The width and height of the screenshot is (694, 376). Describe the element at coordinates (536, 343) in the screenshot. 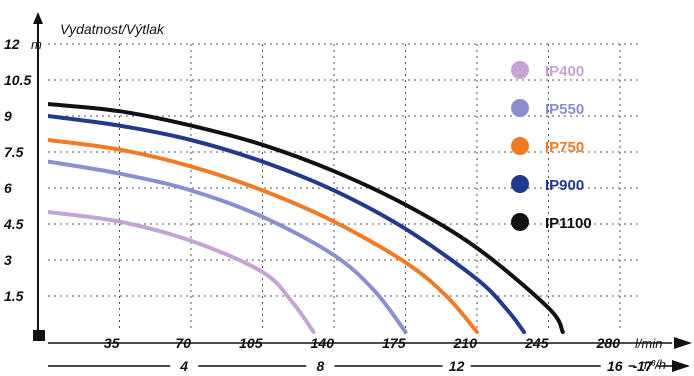

I see `x-tick-label: 245` at that location.